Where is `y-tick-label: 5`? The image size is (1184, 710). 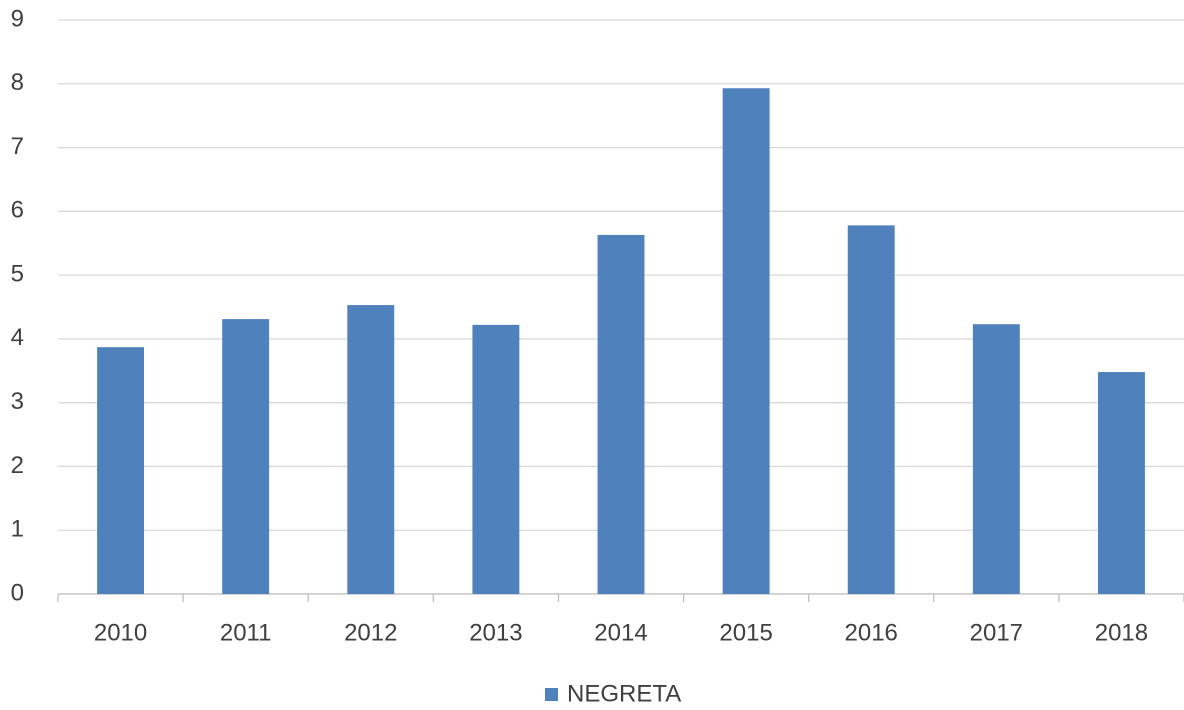
y-tick-label: 5 is located at coordinates (17, 273).